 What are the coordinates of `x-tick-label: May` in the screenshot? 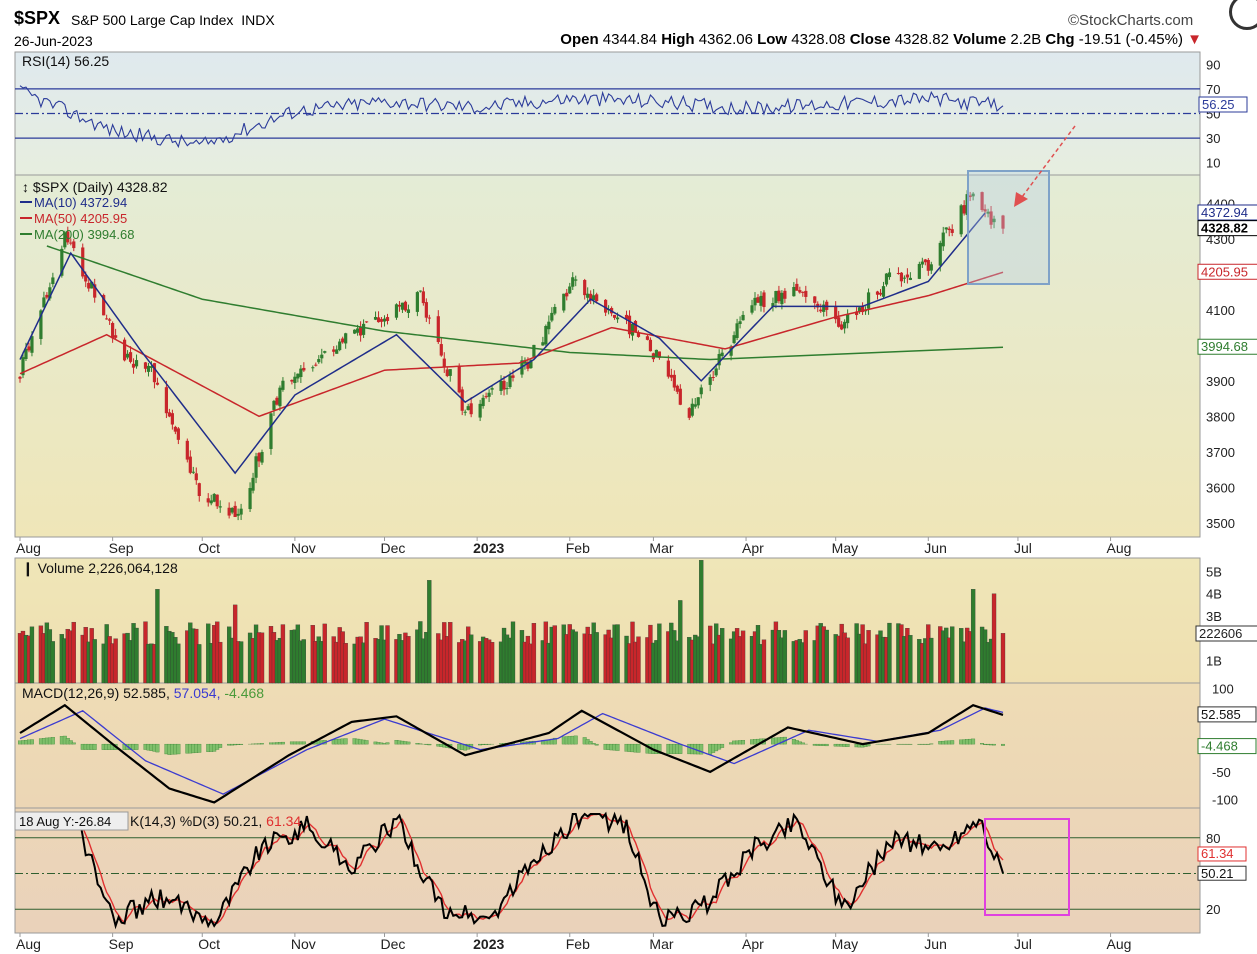 It's located at (845, 944).